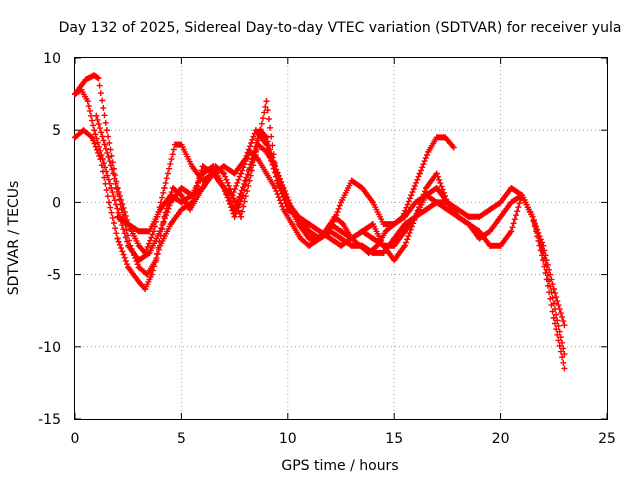 The height and width of the screenshot is (480, 640). What do you see at coordinates (501, 439) in the screenshot?
I see `x-tick-label: 20` at bounding box center [501, 439].